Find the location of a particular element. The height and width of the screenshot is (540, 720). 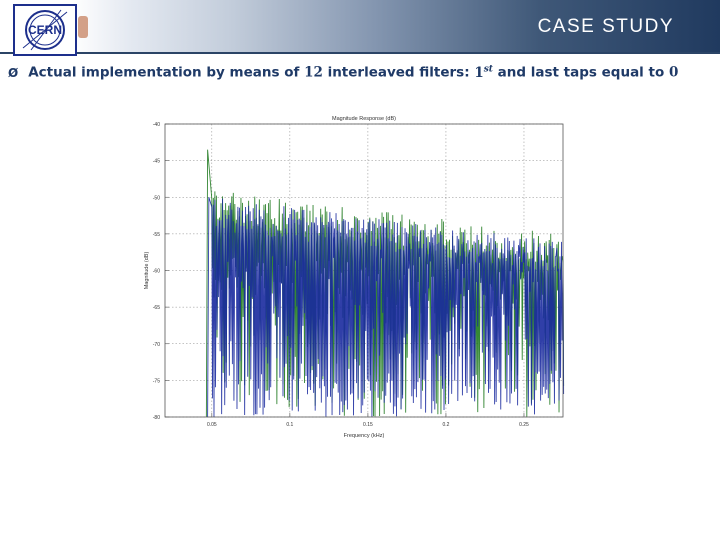

bullet-text-3: and last taps equal to is located at coordinates (581, 72).